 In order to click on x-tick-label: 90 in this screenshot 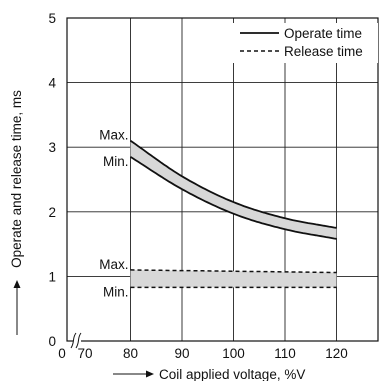, I will do `click(181, 353)`.